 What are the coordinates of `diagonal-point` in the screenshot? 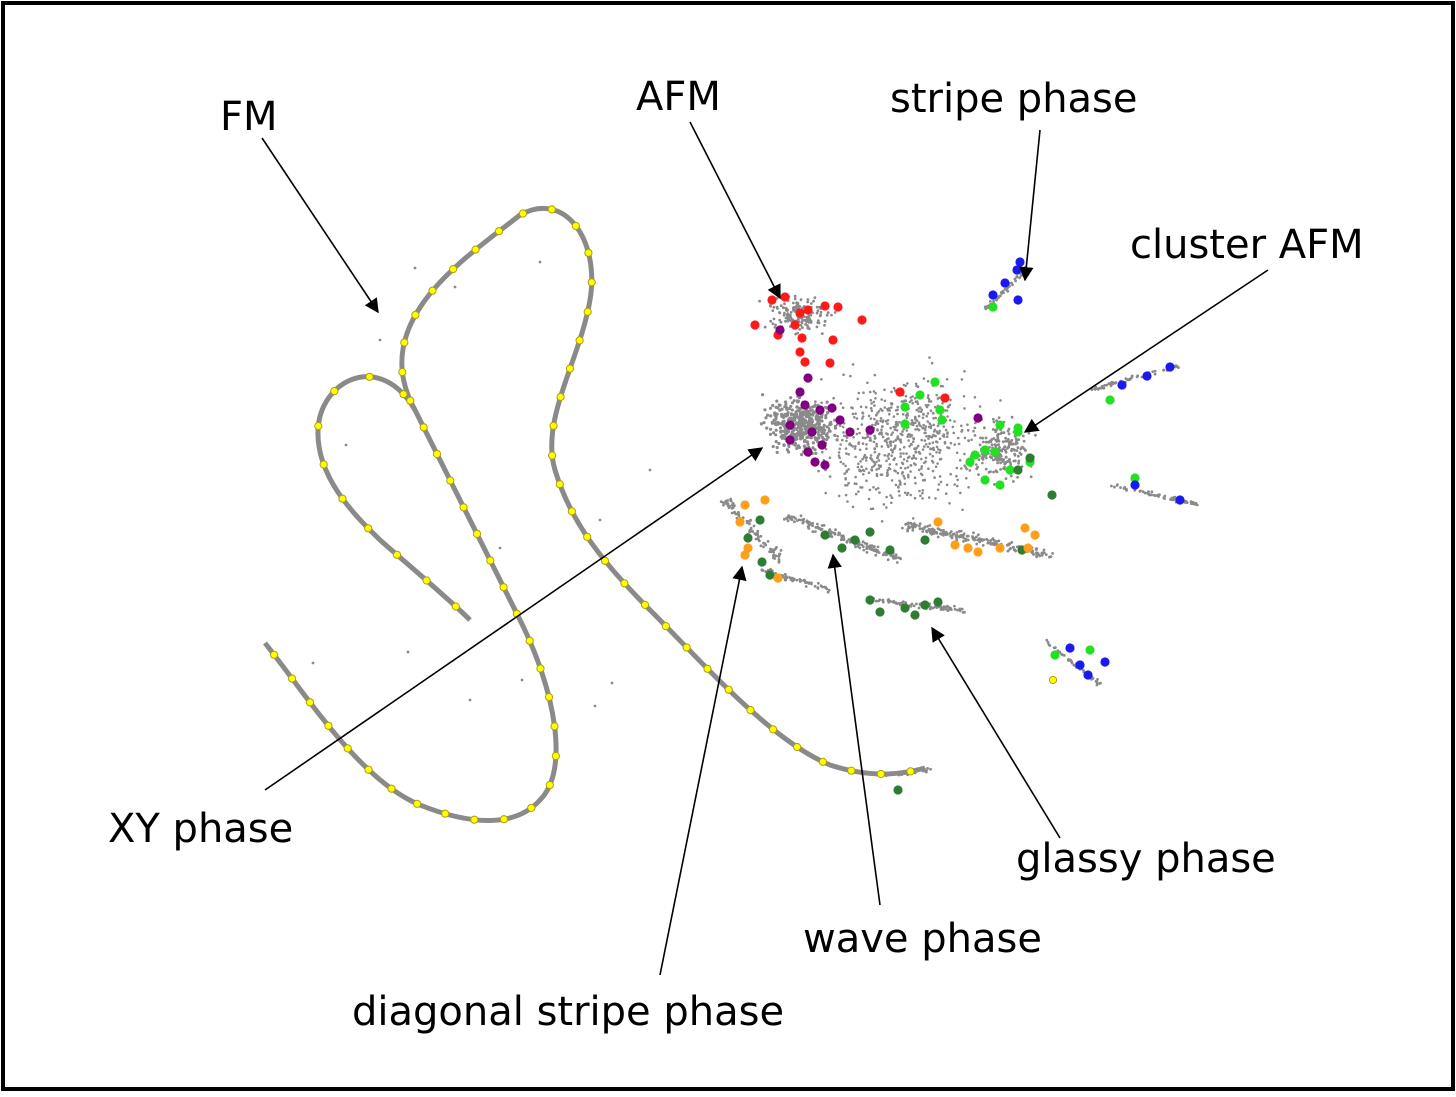 It's located at (968, 548).